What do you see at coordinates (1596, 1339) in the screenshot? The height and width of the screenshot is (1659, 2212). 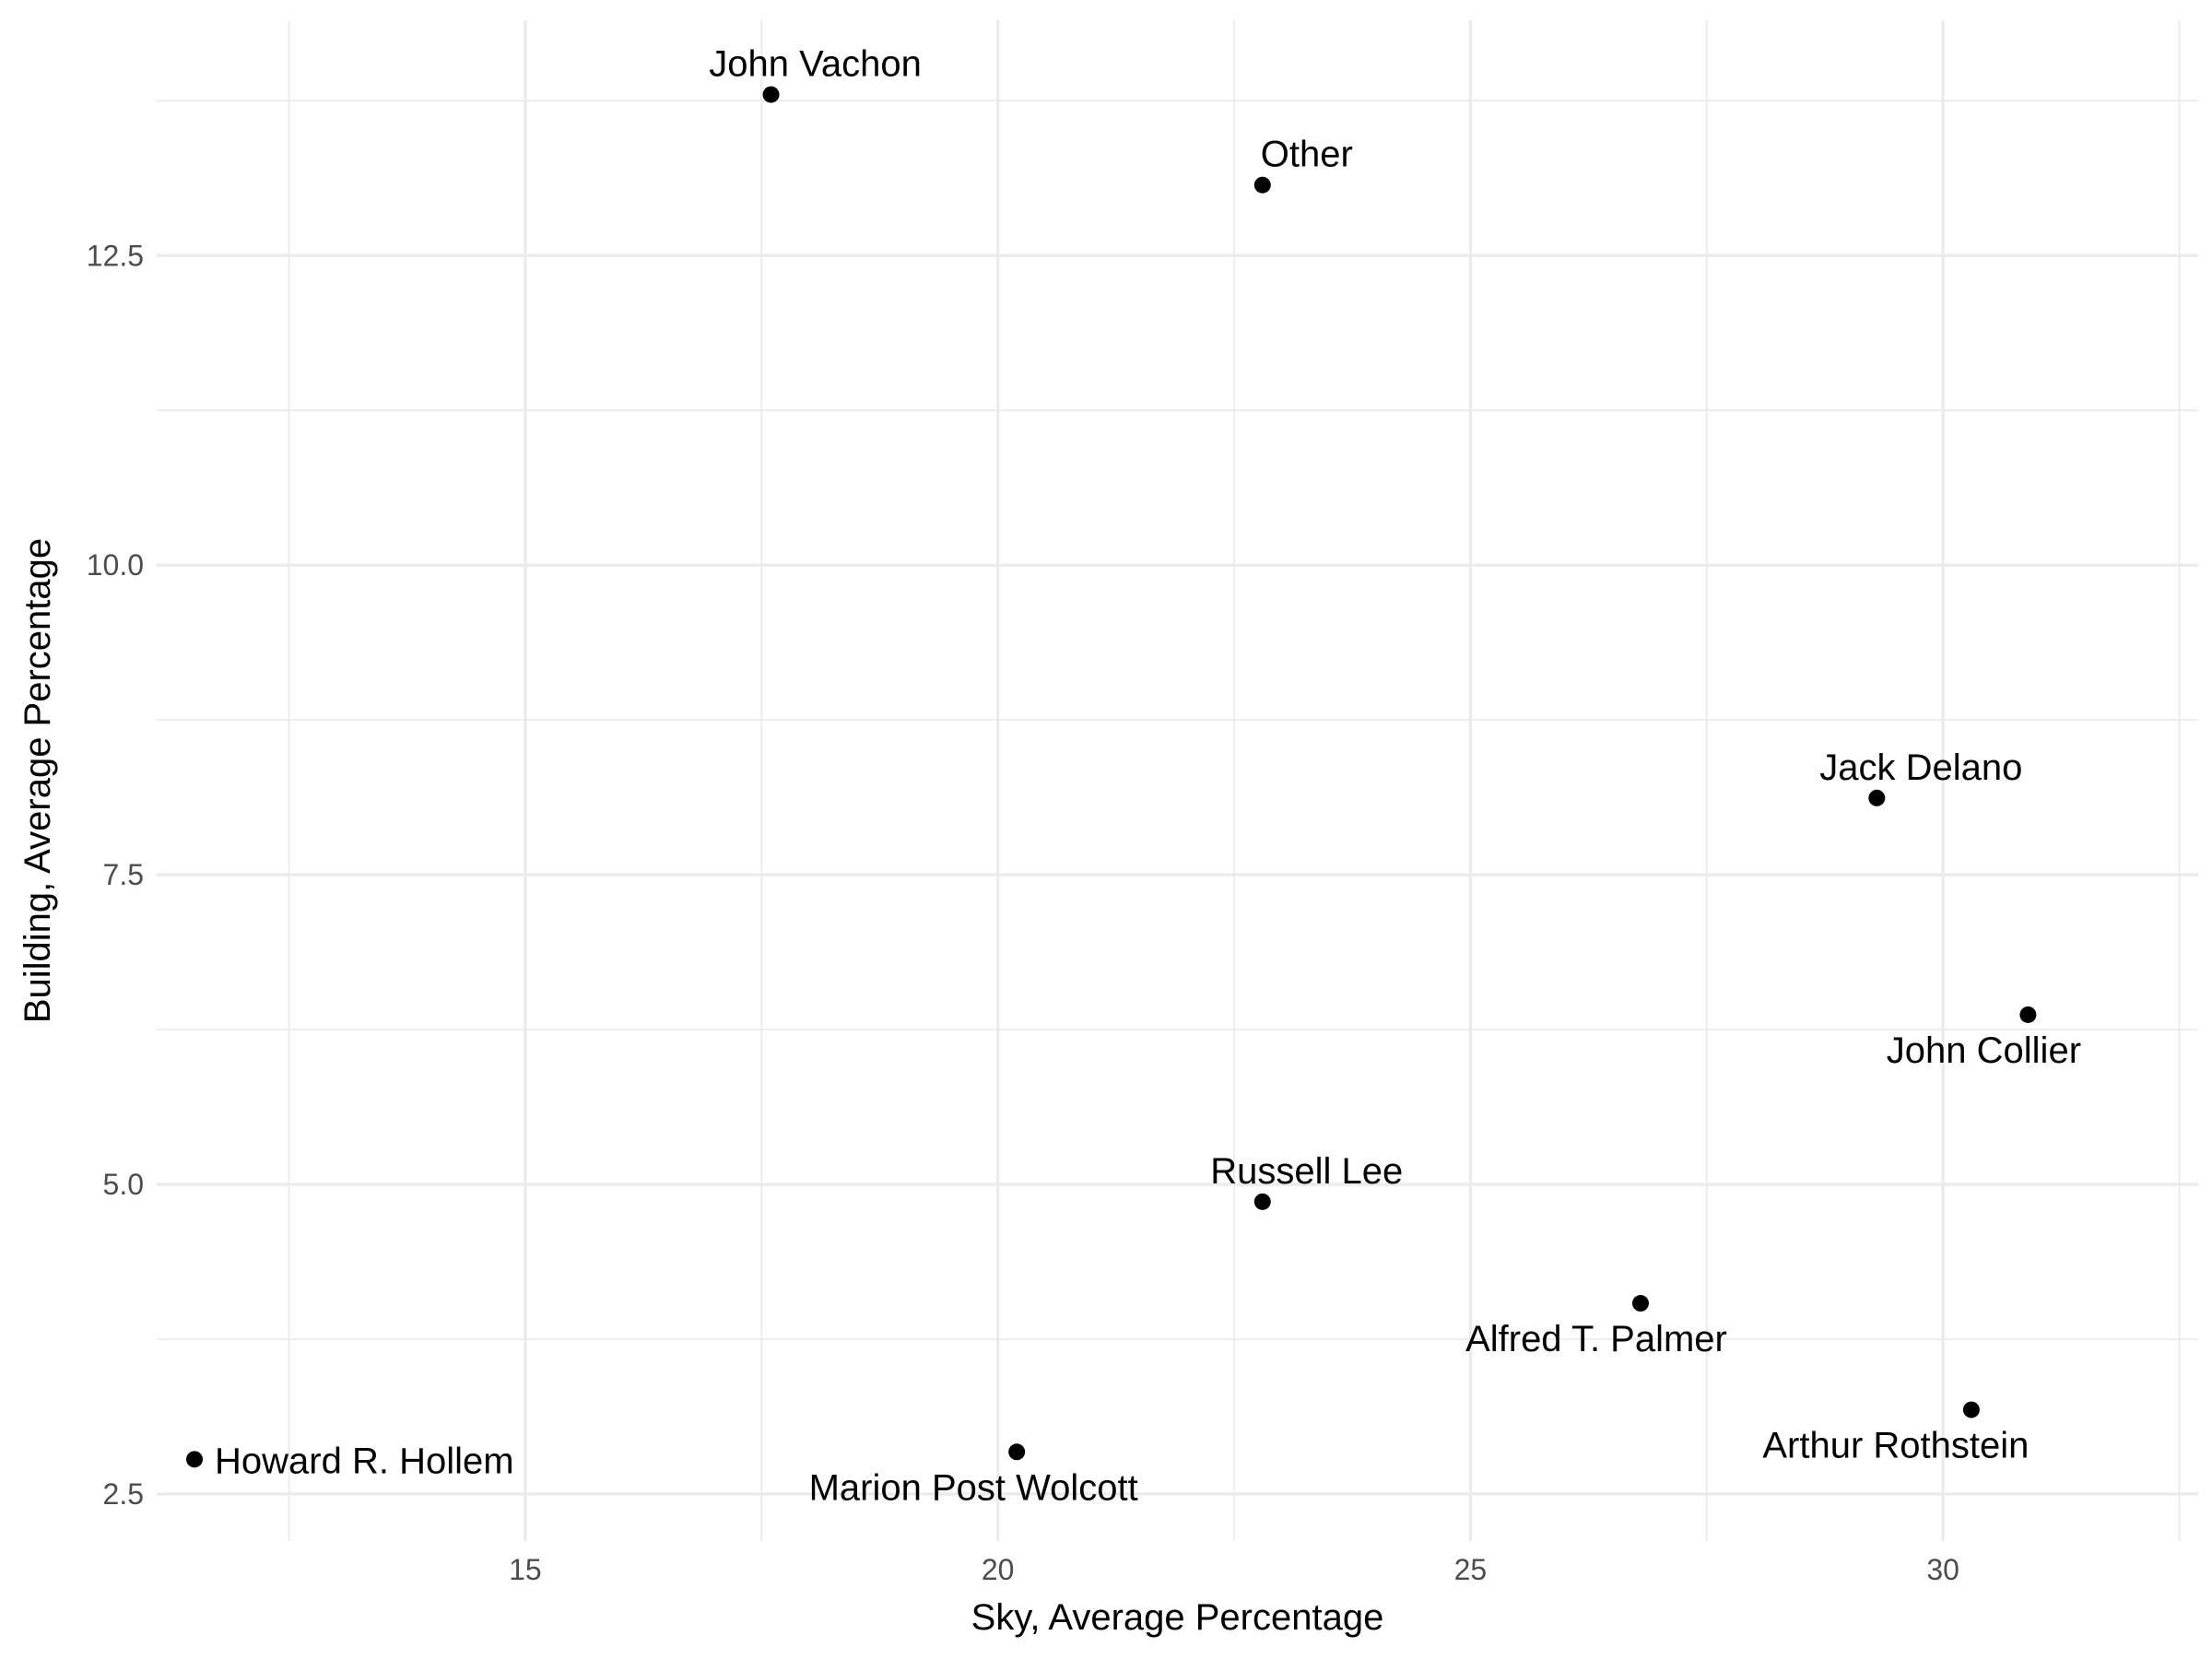 I see `point-label: Alfred T. Palmer` at bounding box center [1596, 1339].